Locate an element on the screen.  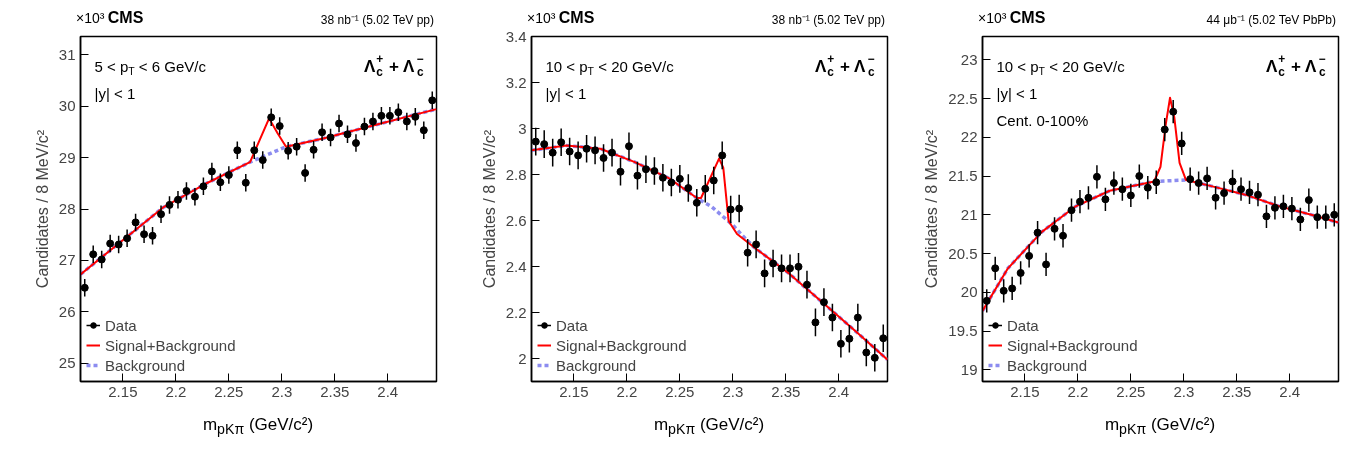
y-tick-label: 19 is located at coordinates (969, 369).